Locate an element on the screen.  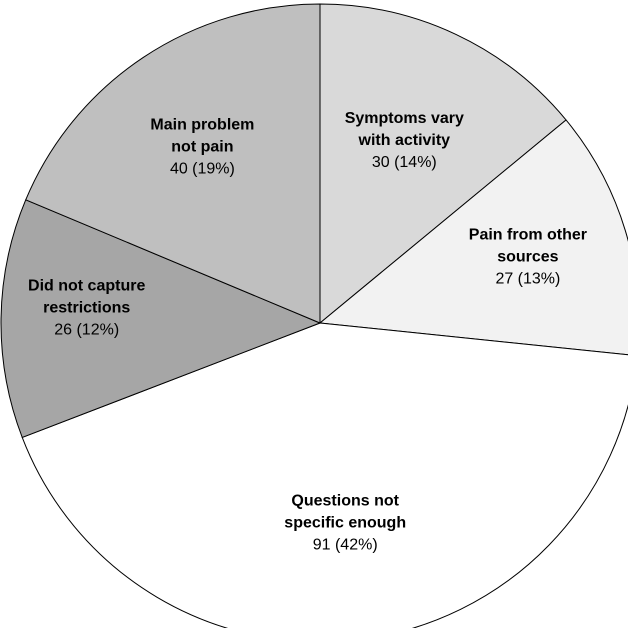
slice-category-label: Did not capture is located at coordinates (86, 286).